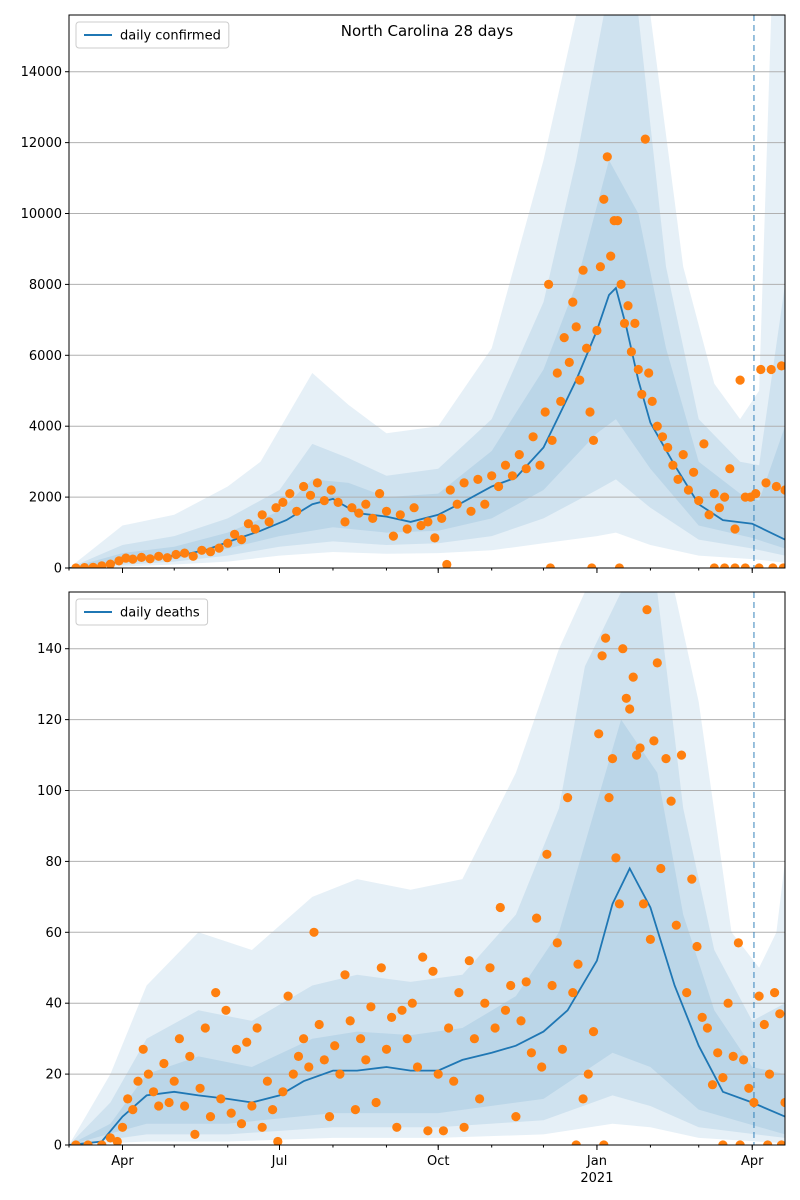 Image resolution: width=800 pixels, height=1200 pixels. What do you see at coordinates (41, 143) in the screenshot?
I see `y-tick-label: 12000` at bounding box center [41, 143].